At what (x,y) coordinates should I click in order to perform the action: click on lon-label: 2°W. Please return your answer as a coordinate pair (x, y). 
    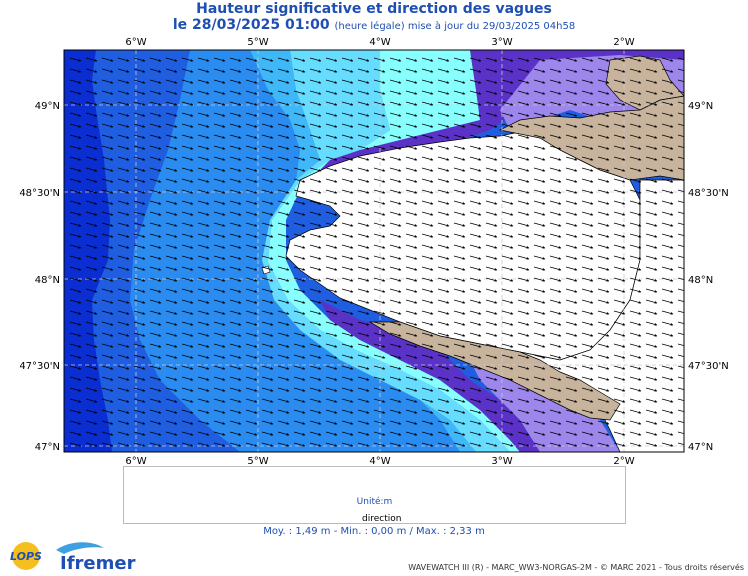
    Looking at the image, I should click on (623, 42).